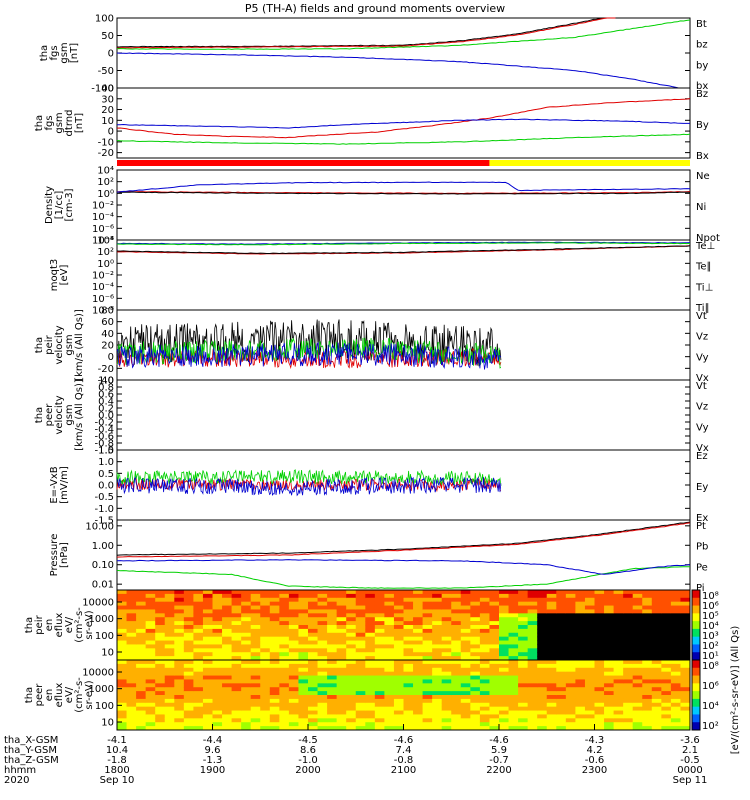 The width and height of the screenshot is (750, 800). Describe the element at coordinates (69, 204) in the screenshot. I see `y-axis-label: [cm-3]` at that location.